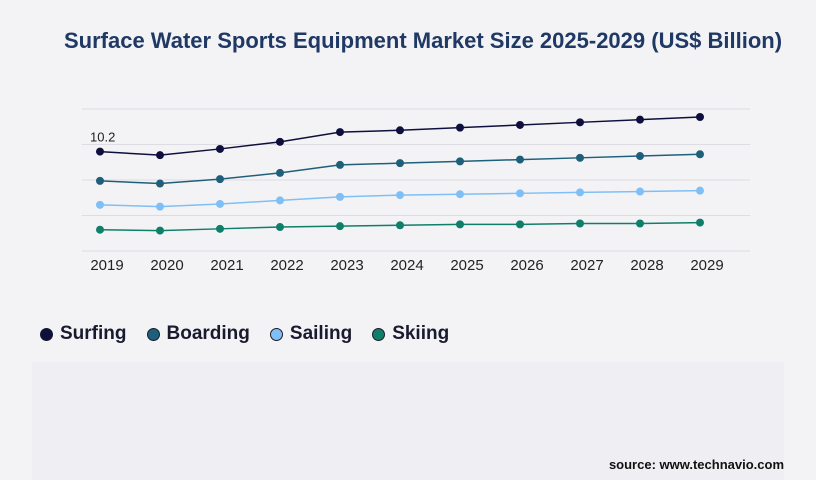 This screenshot has width=816, height=480. What do you see at coordinates (466, 265) in the screenshot?
I see `x-tick-label: 2025` at bounding box center [466, 265].